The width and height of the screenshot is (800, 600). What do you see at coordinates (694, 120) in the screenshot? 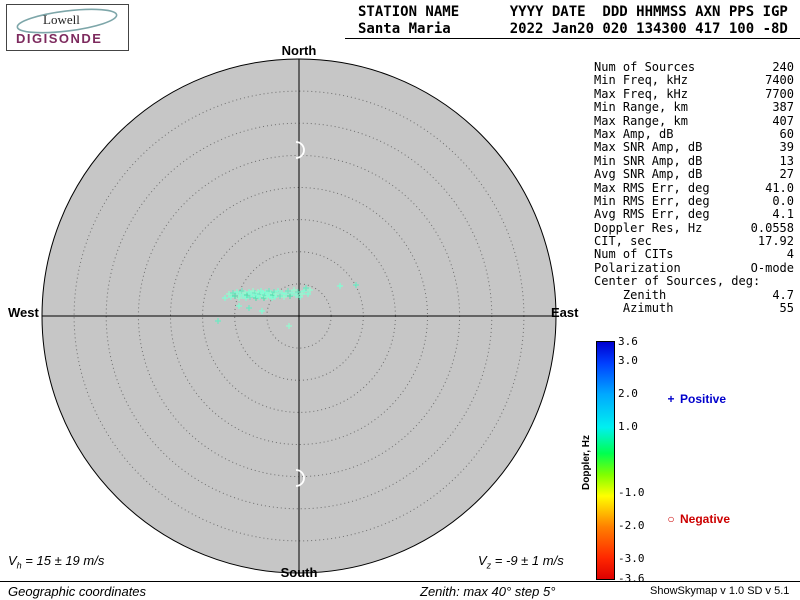
I see `stat-row: Max Range, km 407` at bounding box center [694, 120].